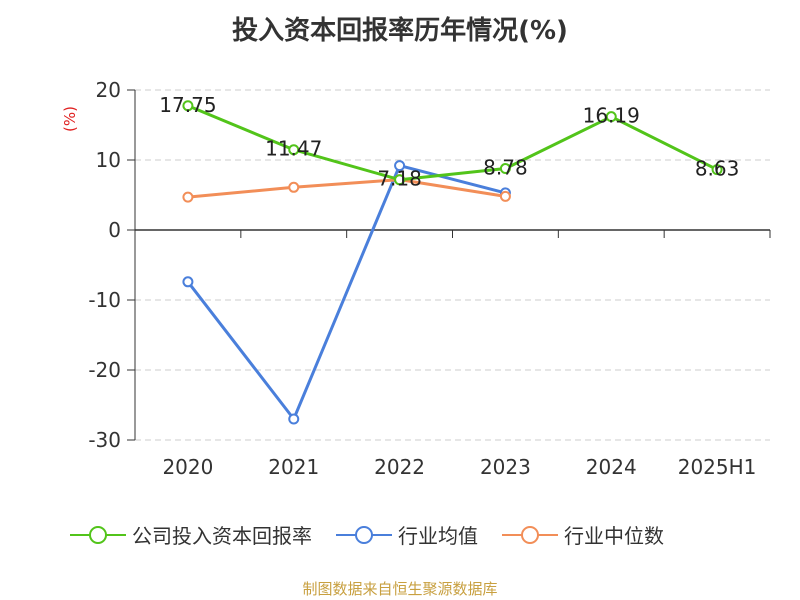 This screenshot has height=600, width=800. Describe the element at coordinates (505, 467) in the screenshot. I see `x-tick-label: 2023` at that location.